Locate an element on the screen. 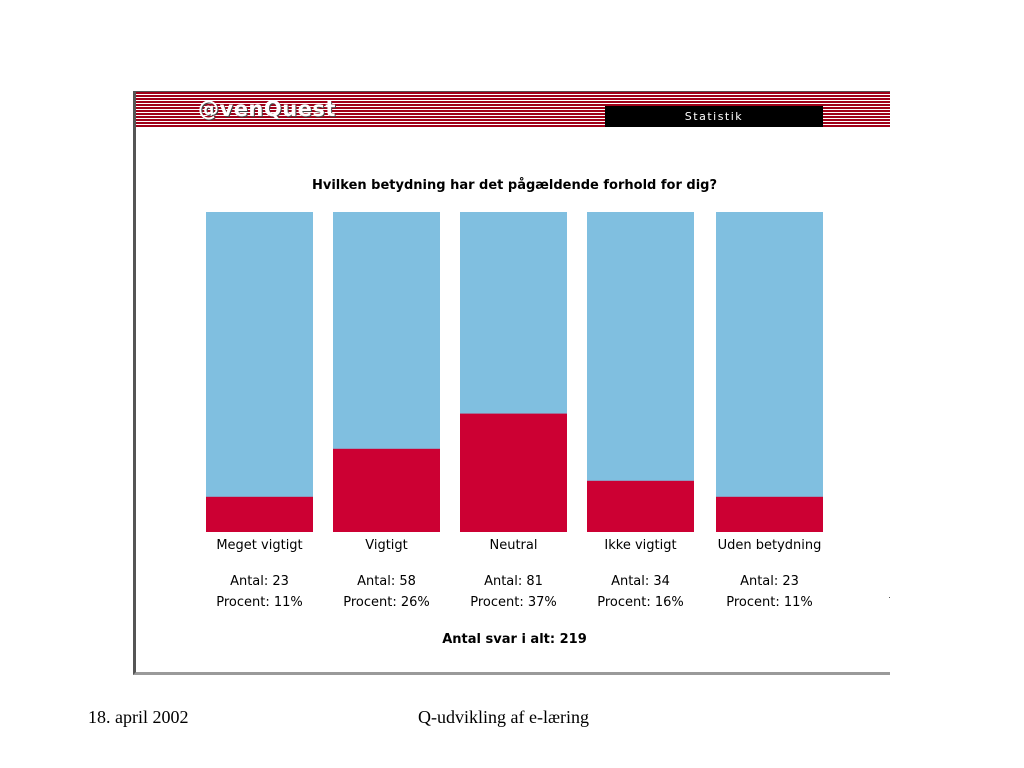  statistik-tab: Statistik is located at coordinates (714, 116).